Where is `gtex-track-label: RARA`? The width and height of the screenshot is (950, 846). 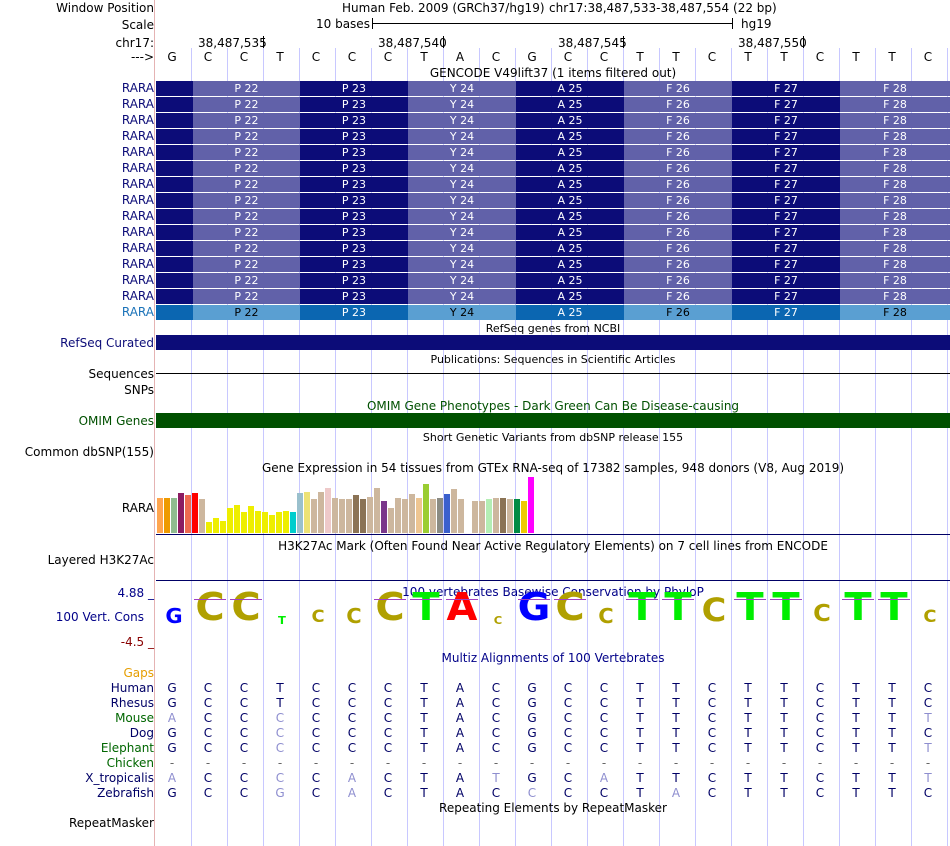 gtex-track-label: RARA is located at coordinates (137, 508).